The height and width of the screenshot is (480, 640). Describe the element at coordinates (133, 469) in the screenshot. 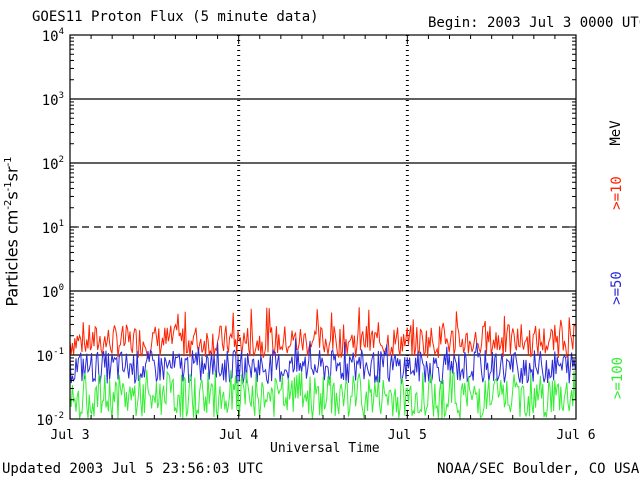

I see `updated-timestamp: Updated 2003 Jul 5 23:56:03 UTC` at that location.